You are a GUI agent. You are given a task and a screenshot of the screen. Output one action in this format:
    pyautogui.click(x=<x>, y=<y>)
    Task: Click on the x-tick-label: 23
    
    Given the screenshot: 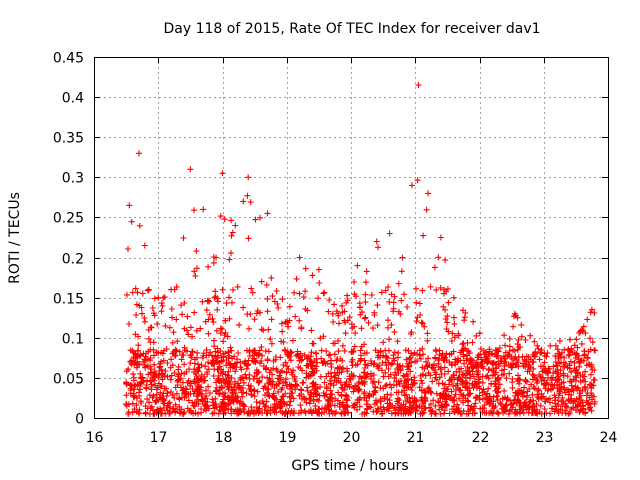 What is the action you would take?
    pyautogui.click(x=545, y=438)
    